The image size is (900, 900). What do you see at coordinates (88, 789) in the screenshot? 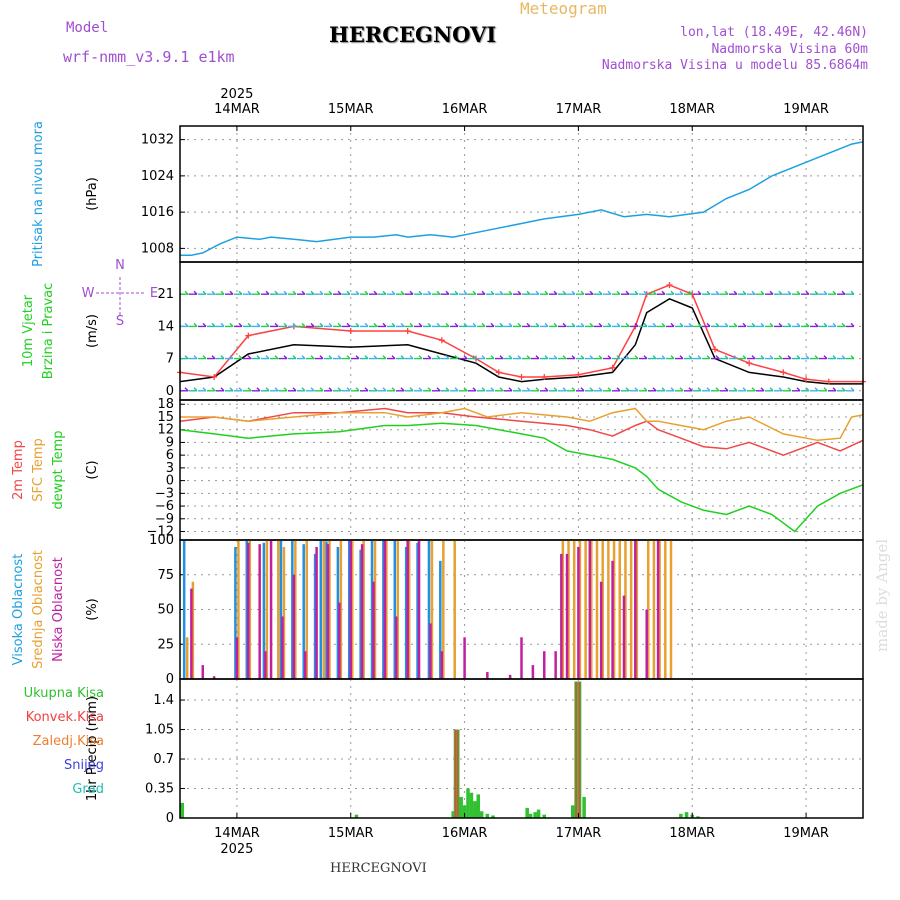
I see `legend-label: Grad` at bounding box center [88, 789].